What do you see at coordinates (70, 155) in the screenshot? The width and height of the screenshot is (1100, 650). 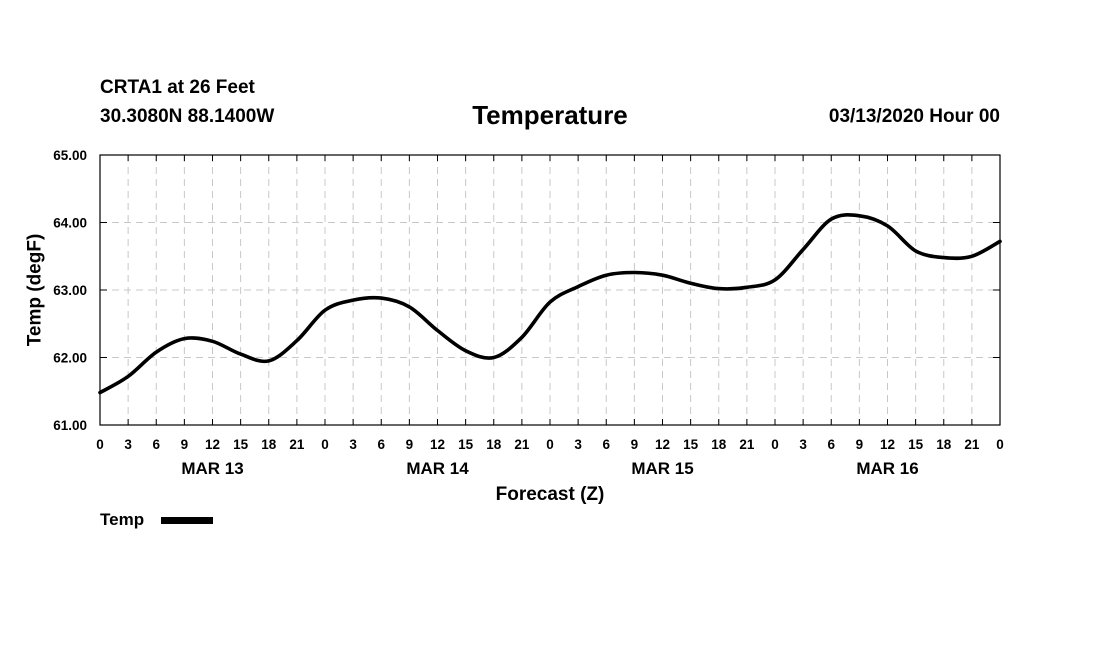 I see `y-tick-label: 65.00` at bounding box center [70, 155].